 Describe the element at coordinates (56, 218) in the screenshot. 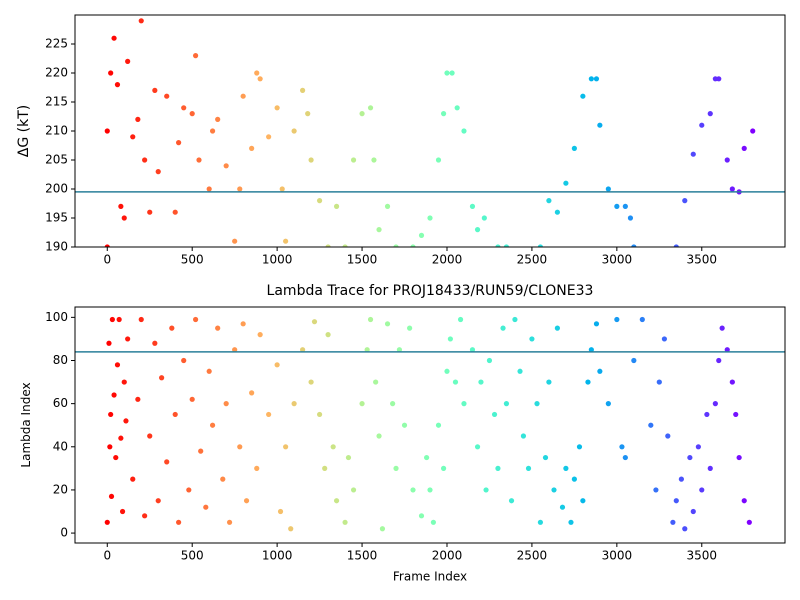

I see `y-tick-label: 195` at that location.